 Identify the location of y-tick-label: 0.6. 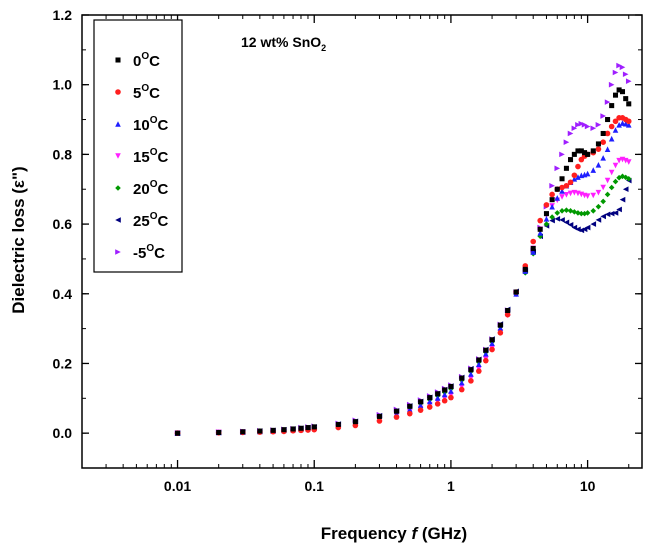
(63, 224).